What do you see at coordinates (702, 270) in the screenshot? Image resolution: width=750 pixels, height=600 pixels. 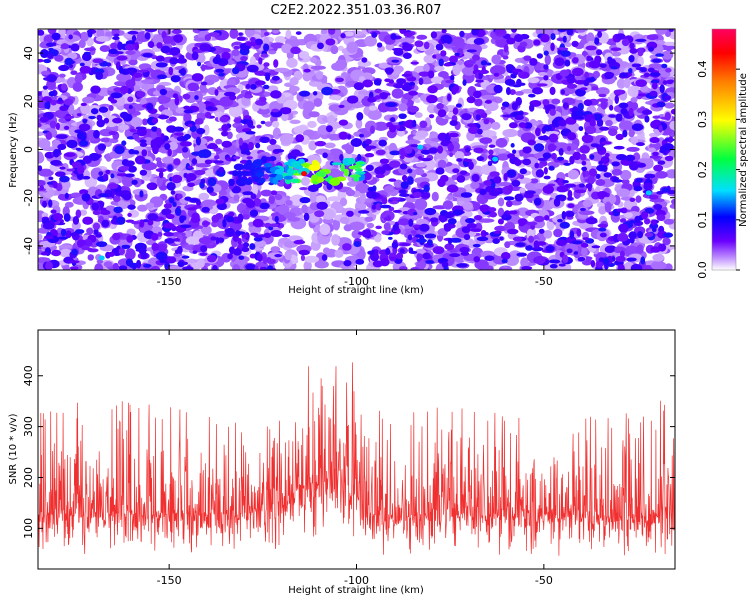 I see `colorbar-tick-label: 0.0` at bounding box center [702, 270].